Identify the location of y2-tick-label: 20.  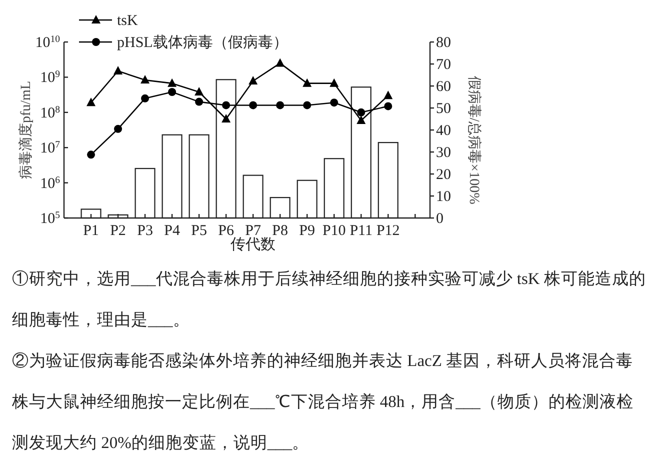
(443, 175).